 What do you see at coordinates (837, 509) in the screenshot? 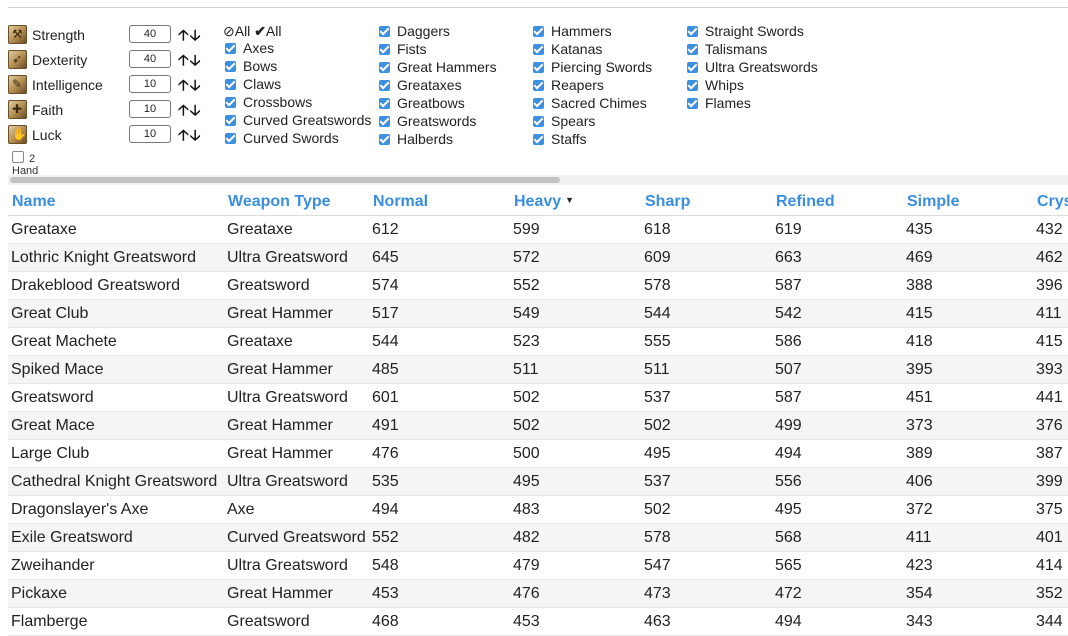
I see `table-cell: 495` at bounding box center [837, 509].